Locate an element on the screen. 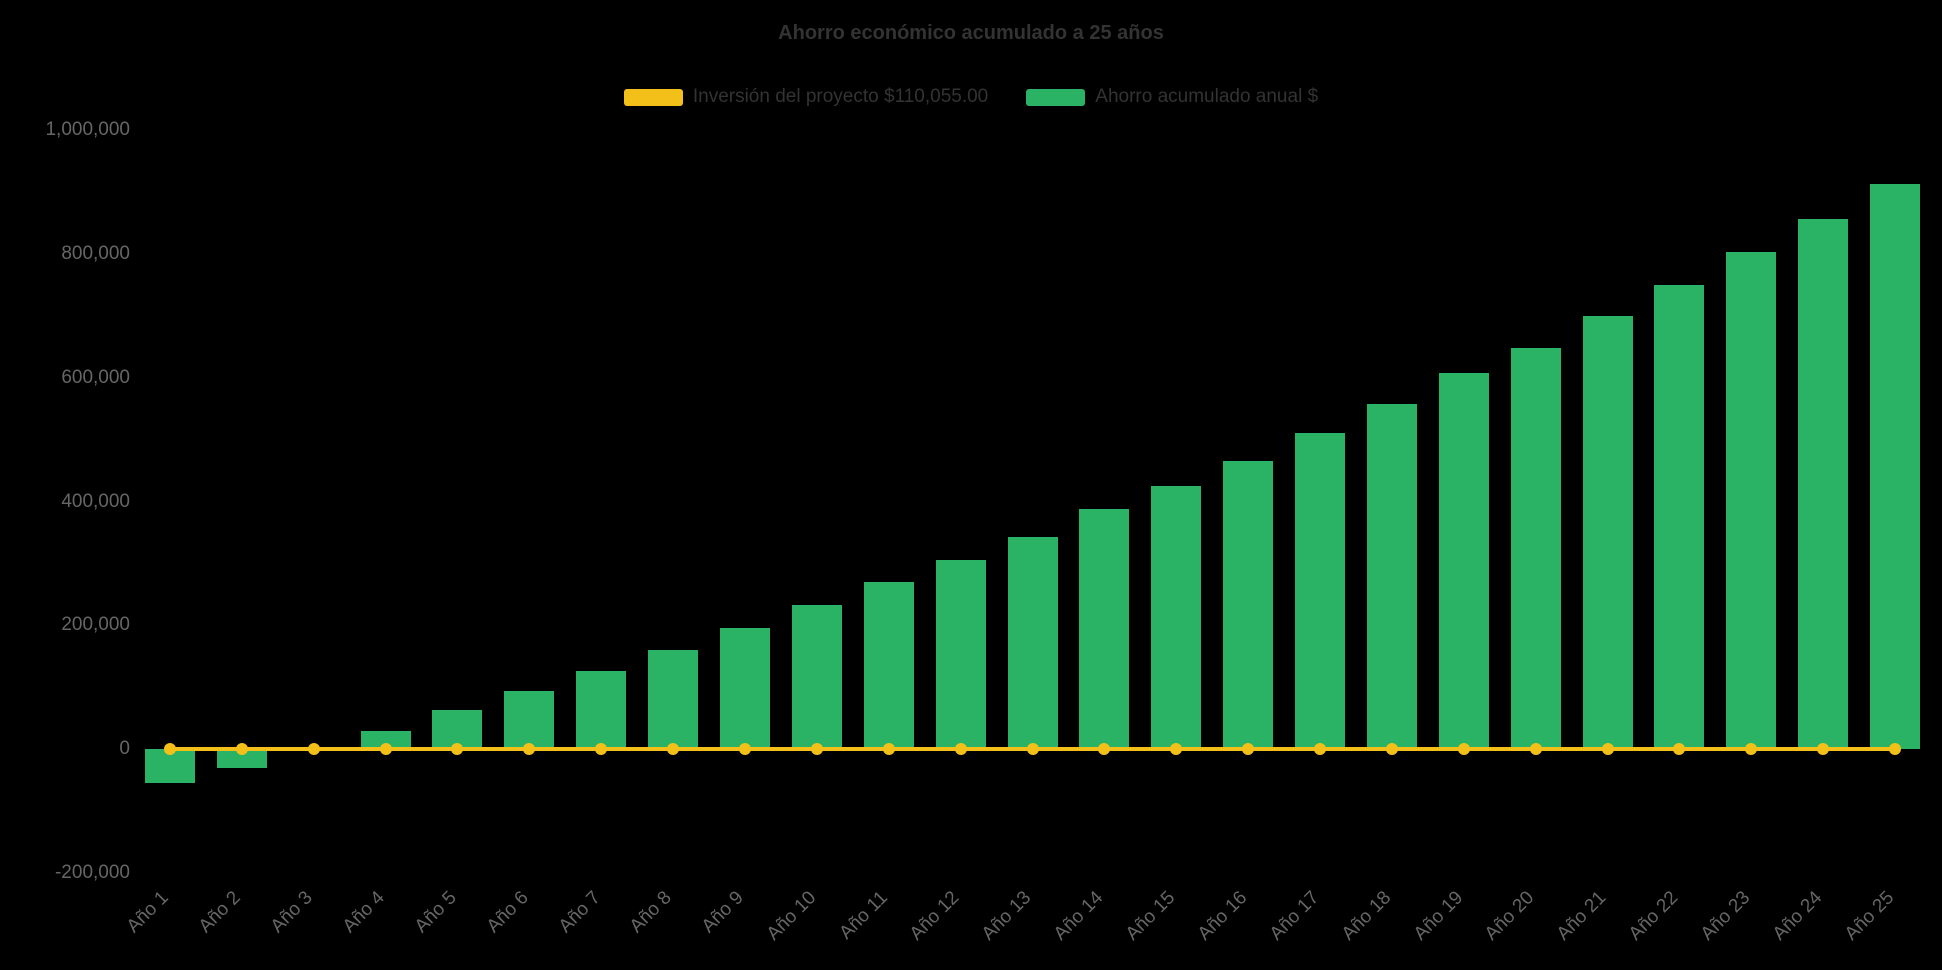 The image size is (1942, 970). bar-año-24 is located at coordinates (1823, 484).